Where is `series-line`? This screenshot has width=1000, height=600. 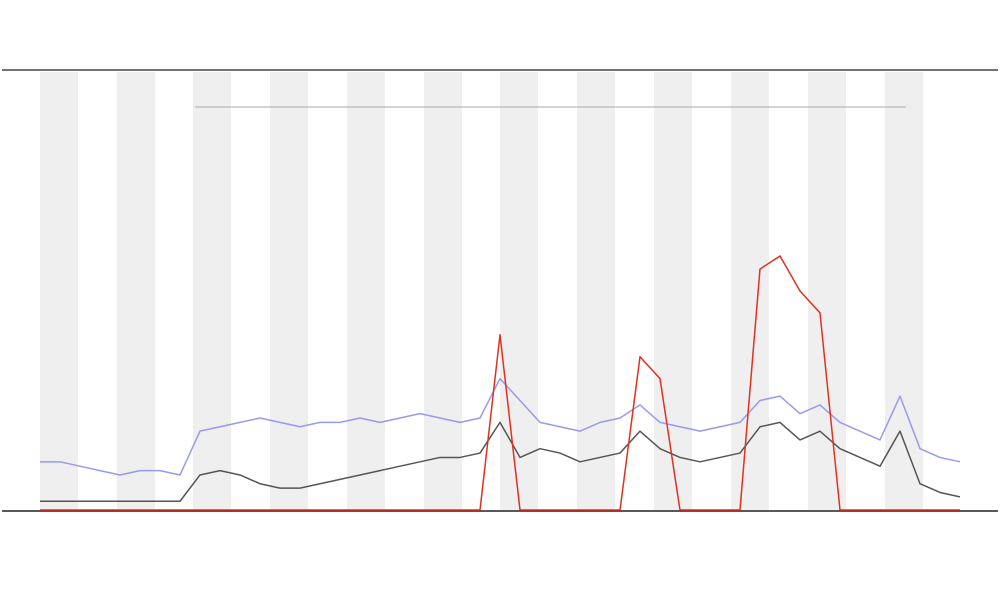
series-line is located at coordinates (500, 461).